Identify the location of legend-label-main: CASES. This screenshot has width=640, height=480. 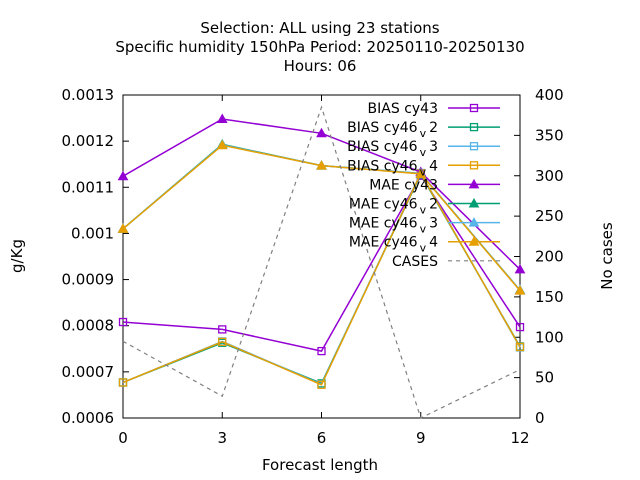
(415, 262).